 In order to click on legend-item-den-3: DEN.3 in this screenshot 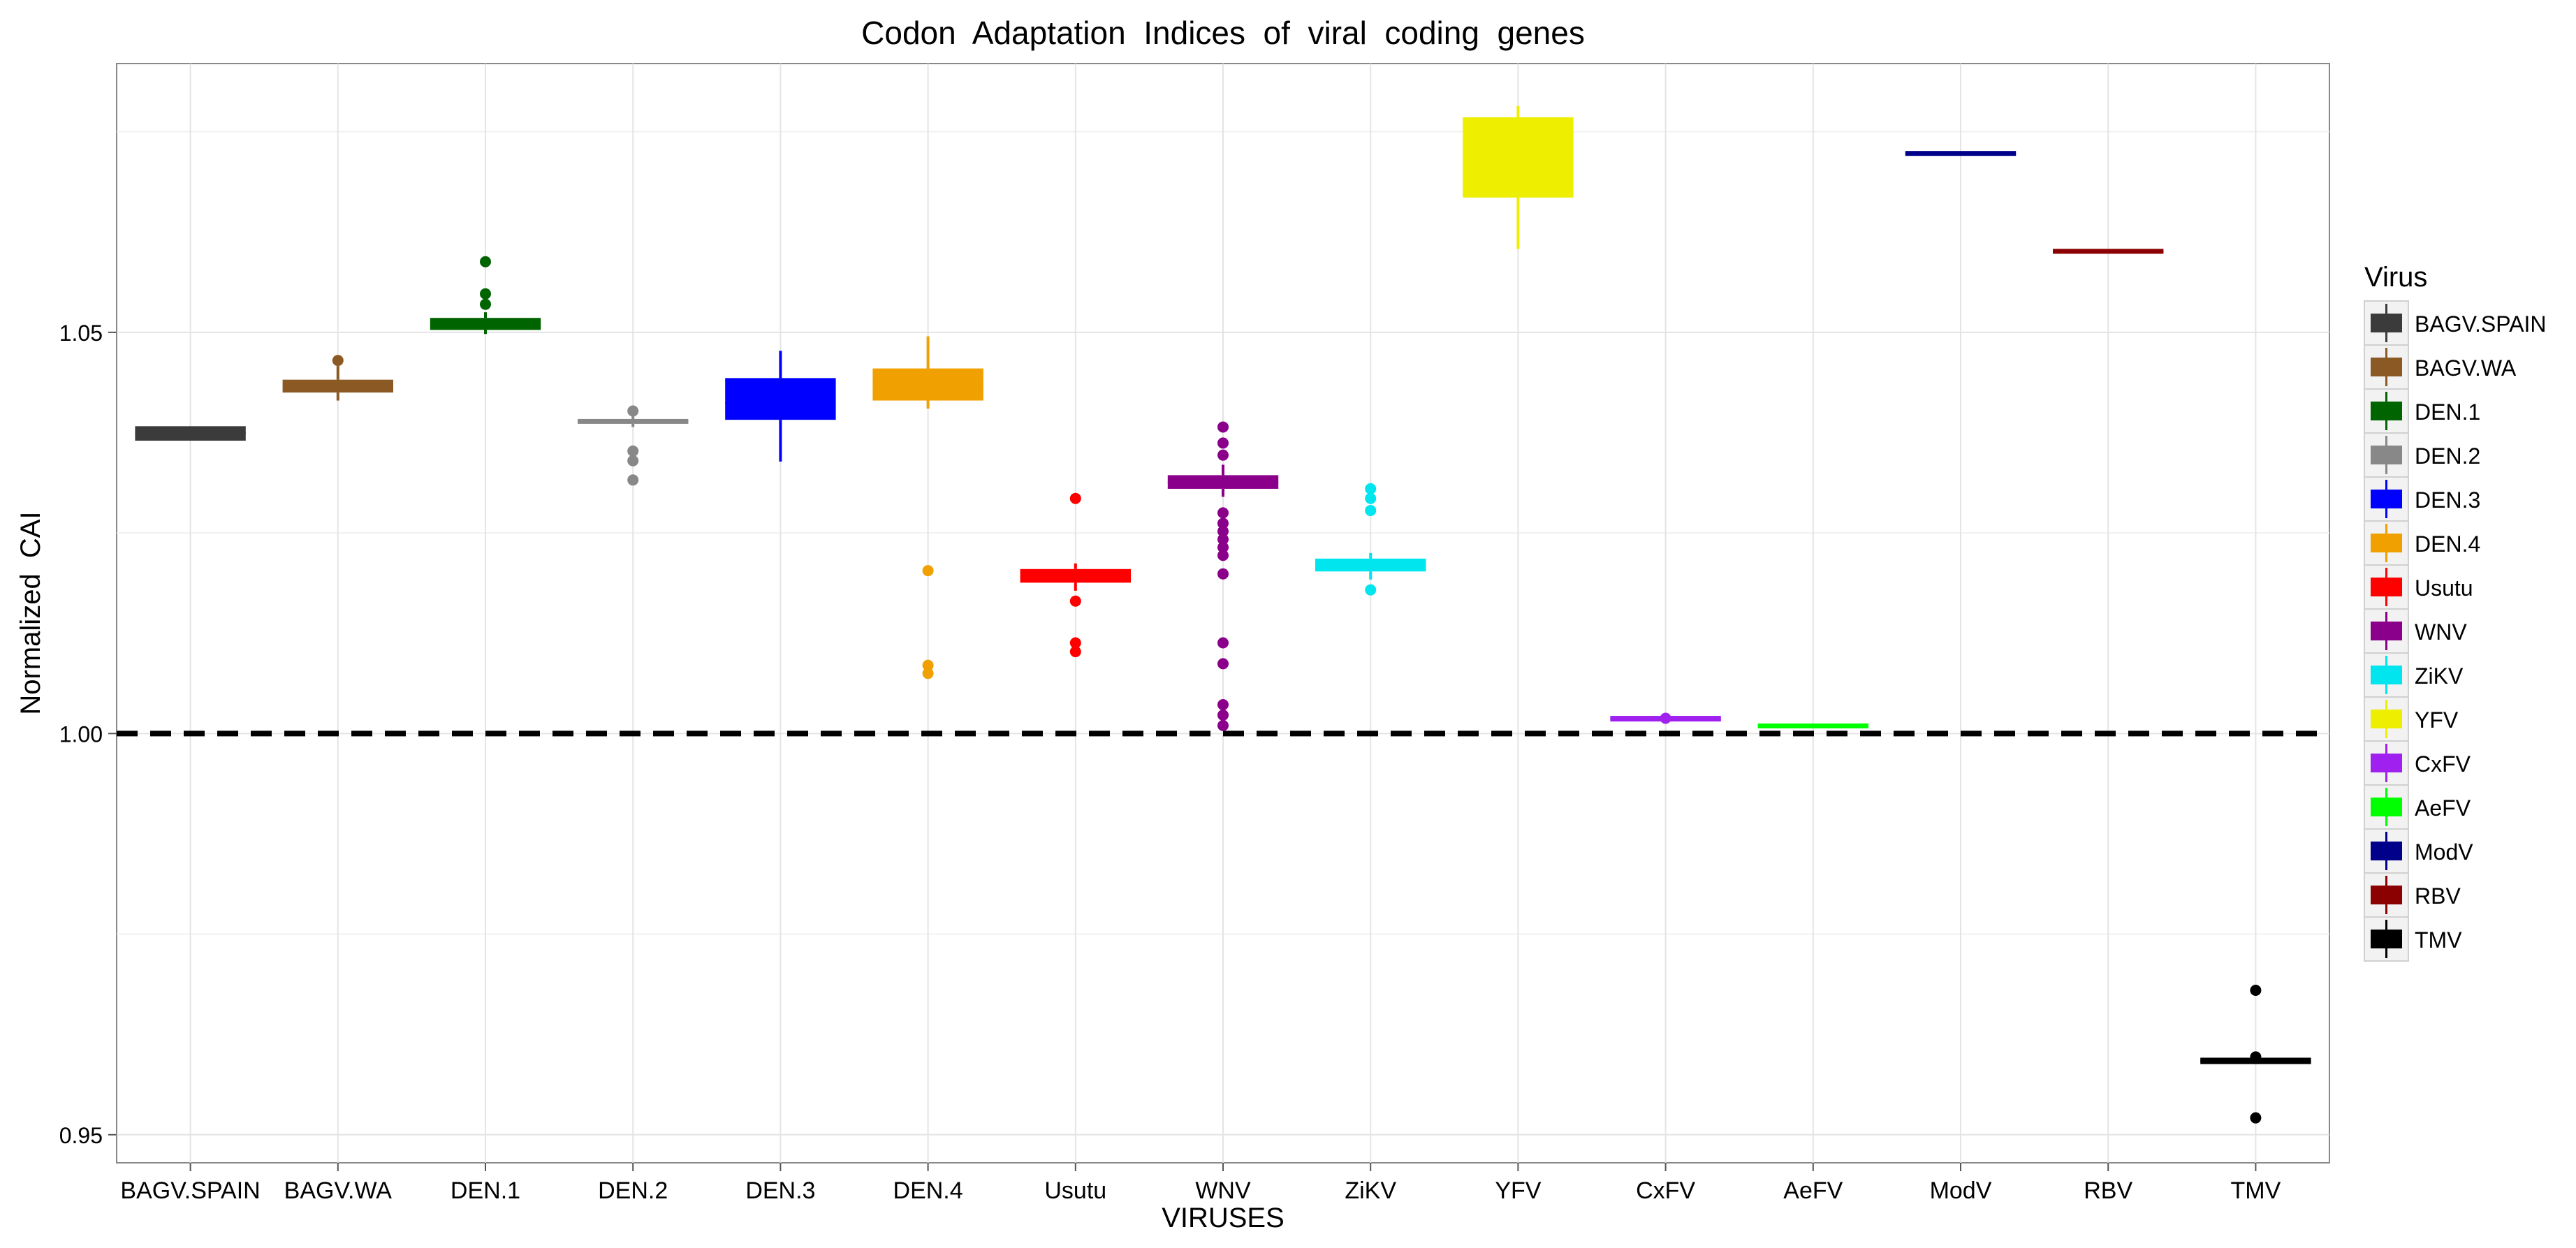, I will do `click(2422, 499)`.